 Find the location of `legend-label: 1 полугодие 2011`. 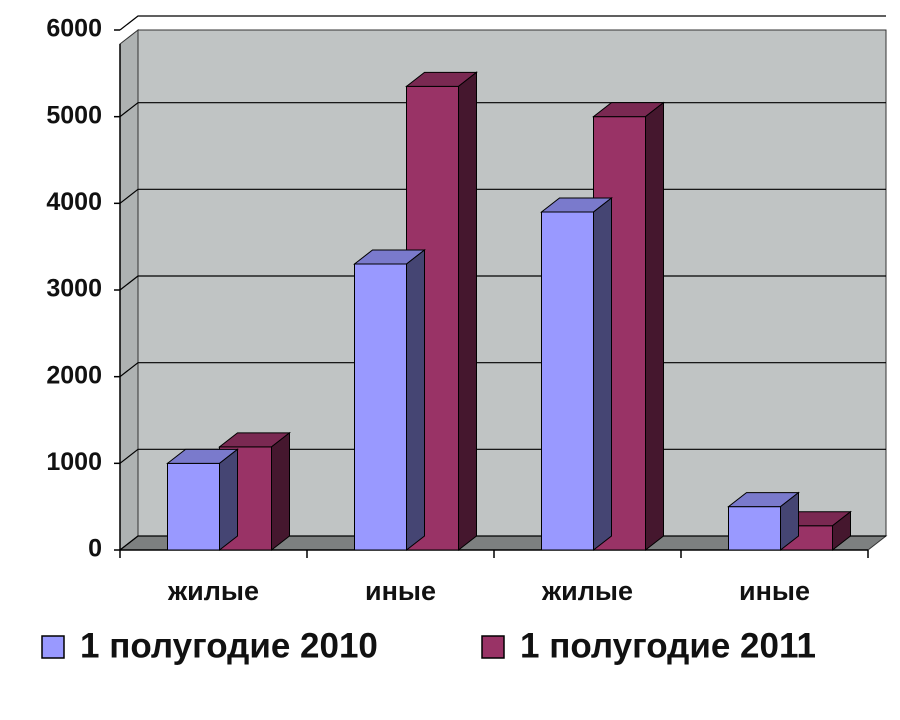

legend-label: 1 полугодие 2011 is located at coordinates (668, 645).